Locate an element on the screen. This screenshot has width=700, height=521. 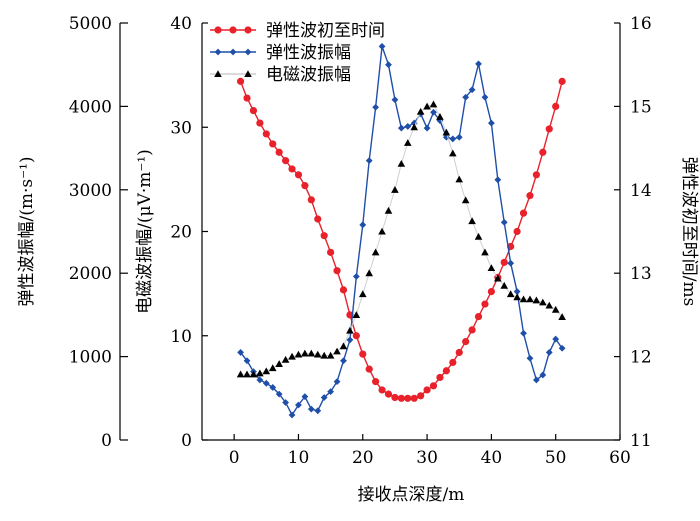
right-tick-label: 12 is located at coordinates (641, 358).